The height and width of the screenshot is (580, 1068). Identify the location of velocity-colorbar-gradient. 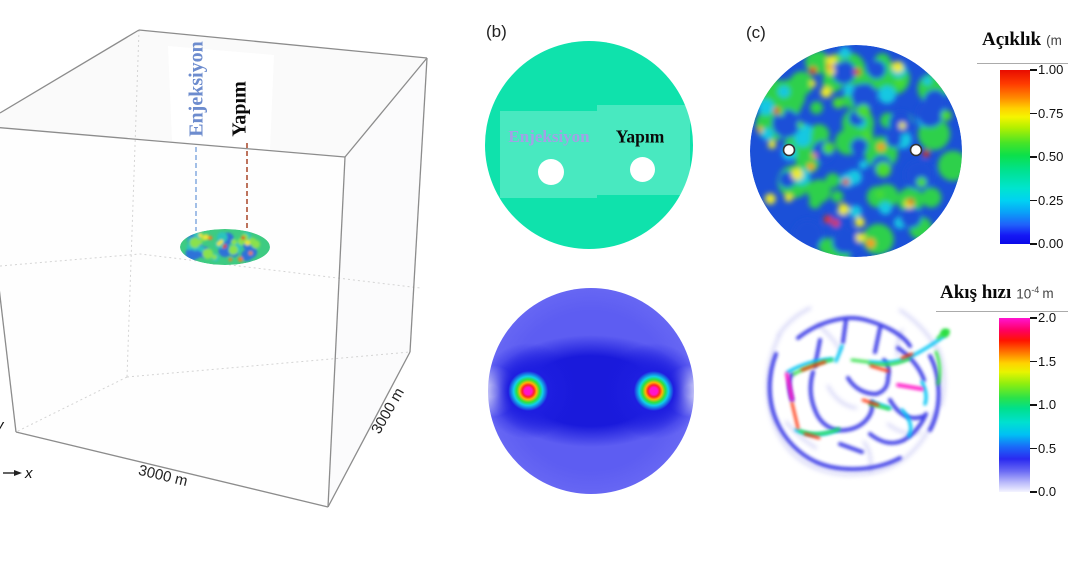
(1014, 405).